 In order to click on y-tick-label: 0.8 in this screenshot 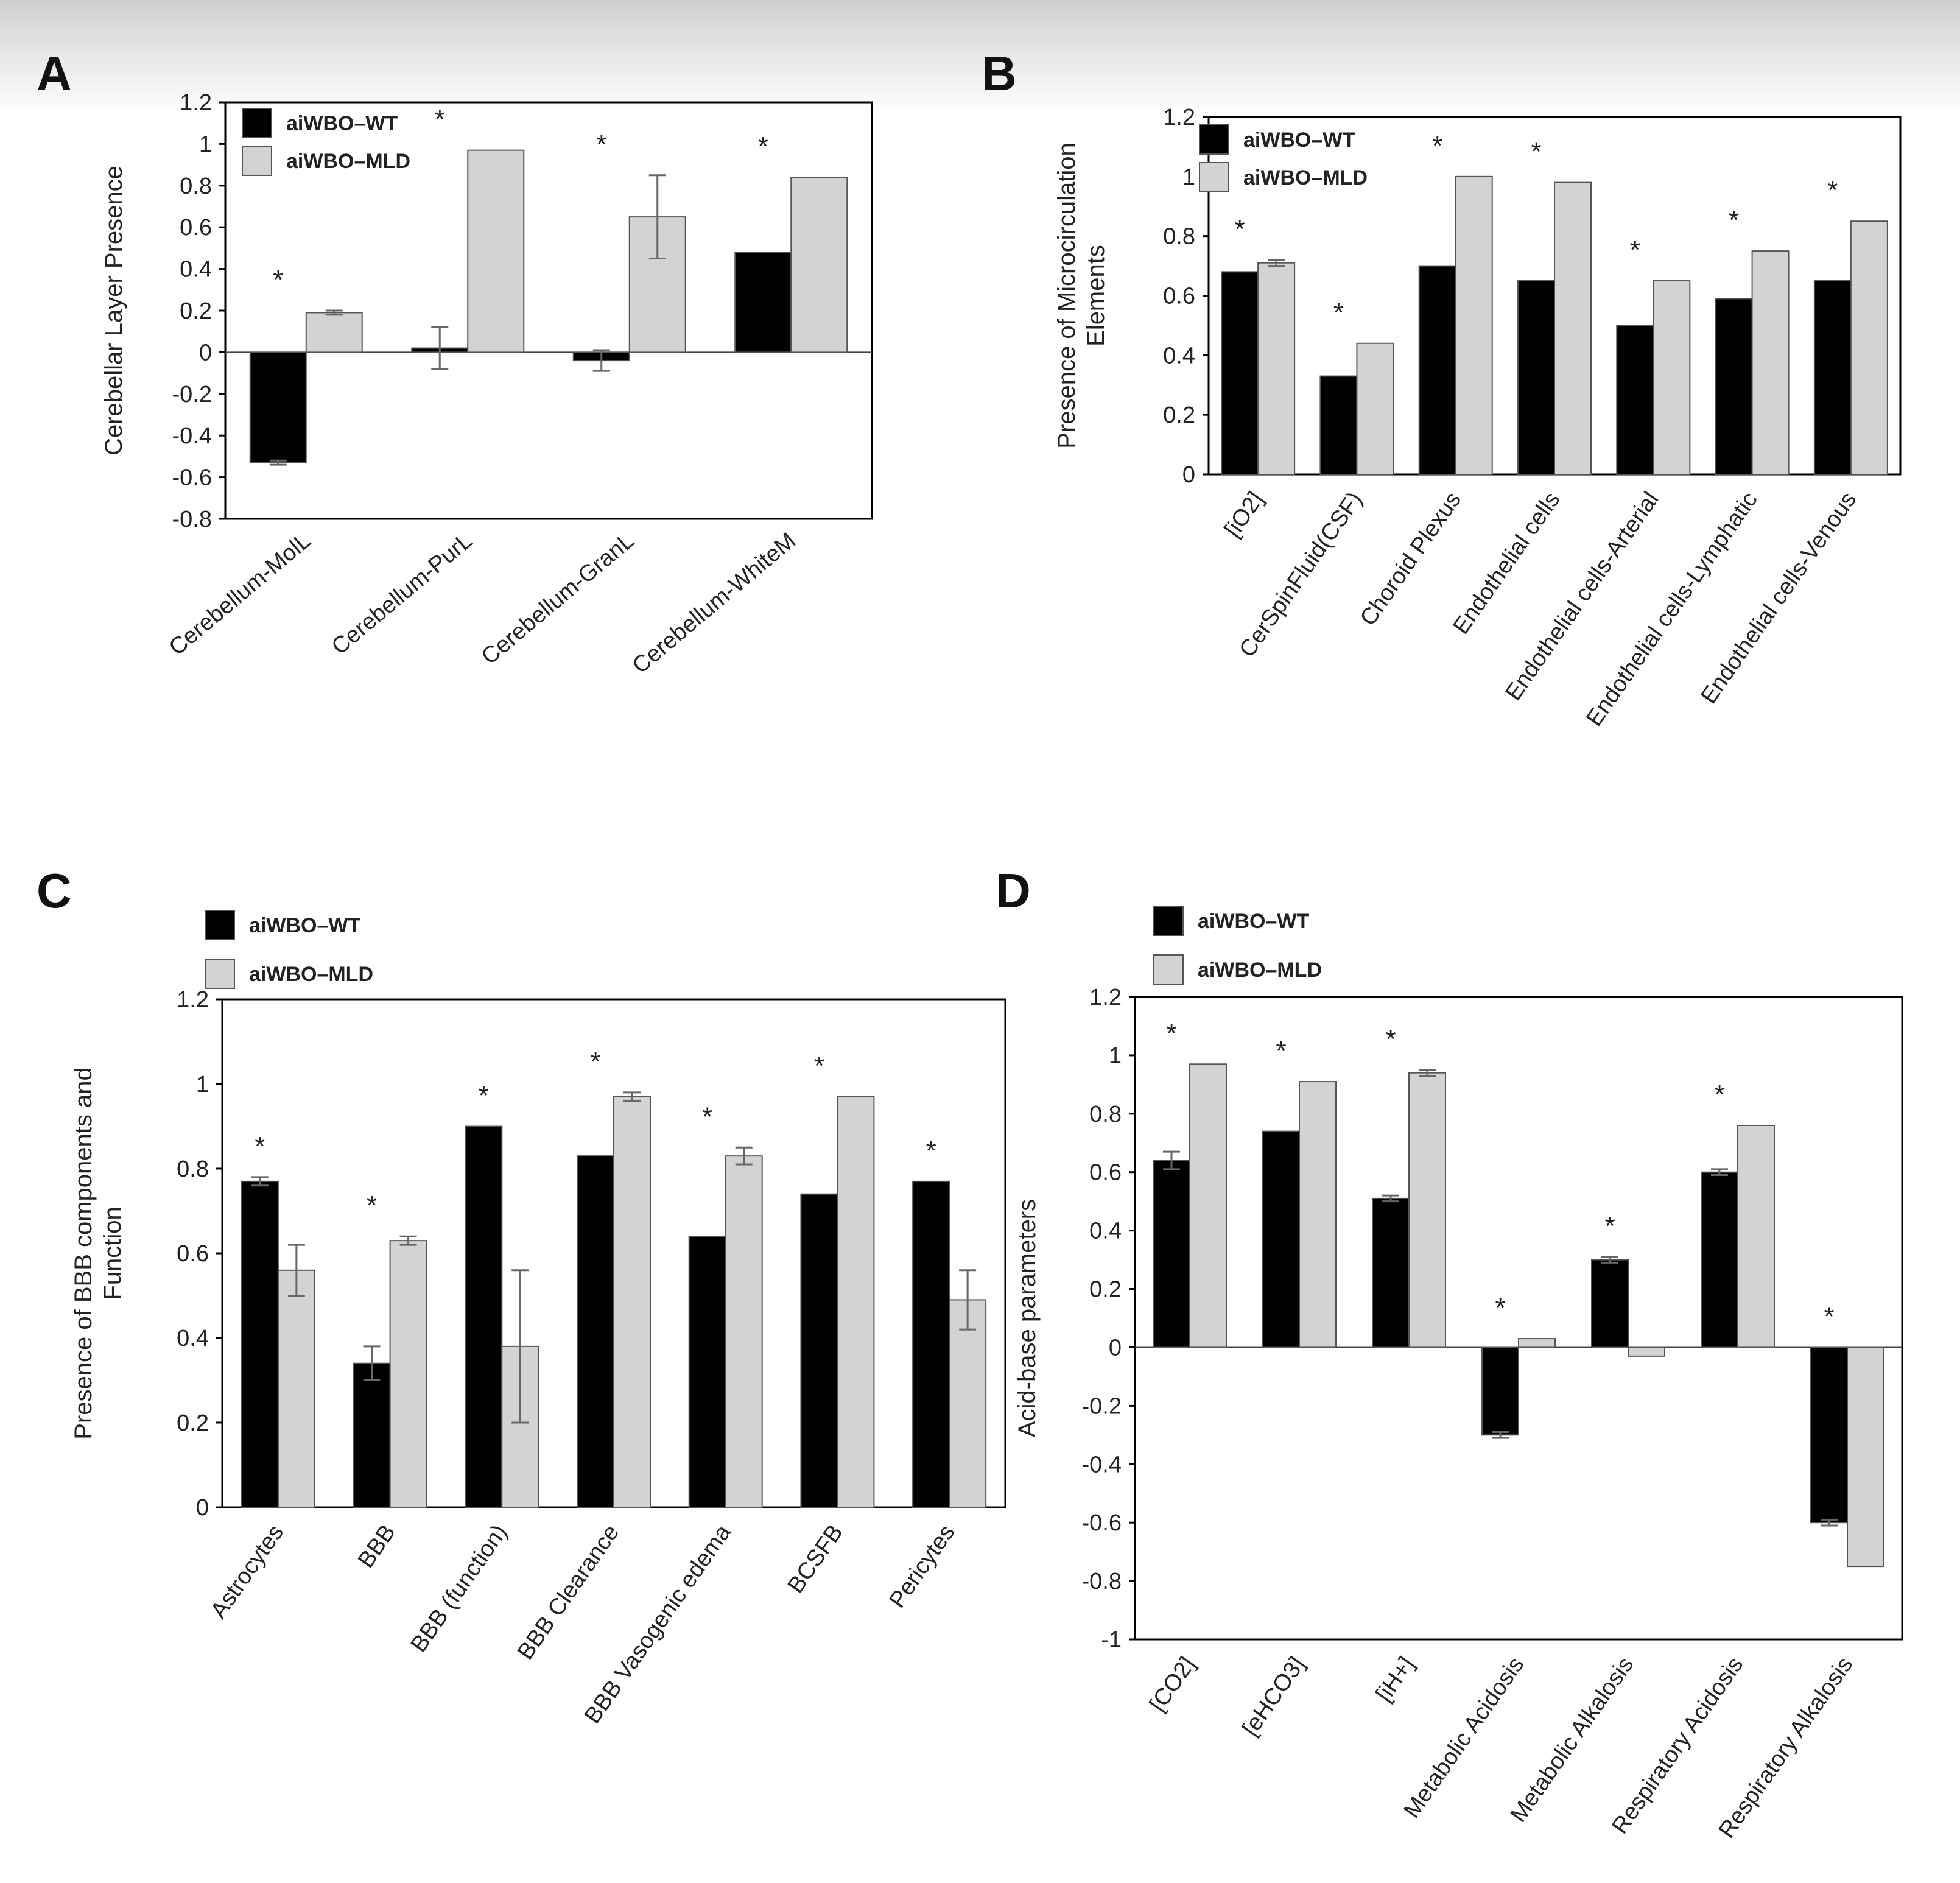, I will do `click(196, 187)`.